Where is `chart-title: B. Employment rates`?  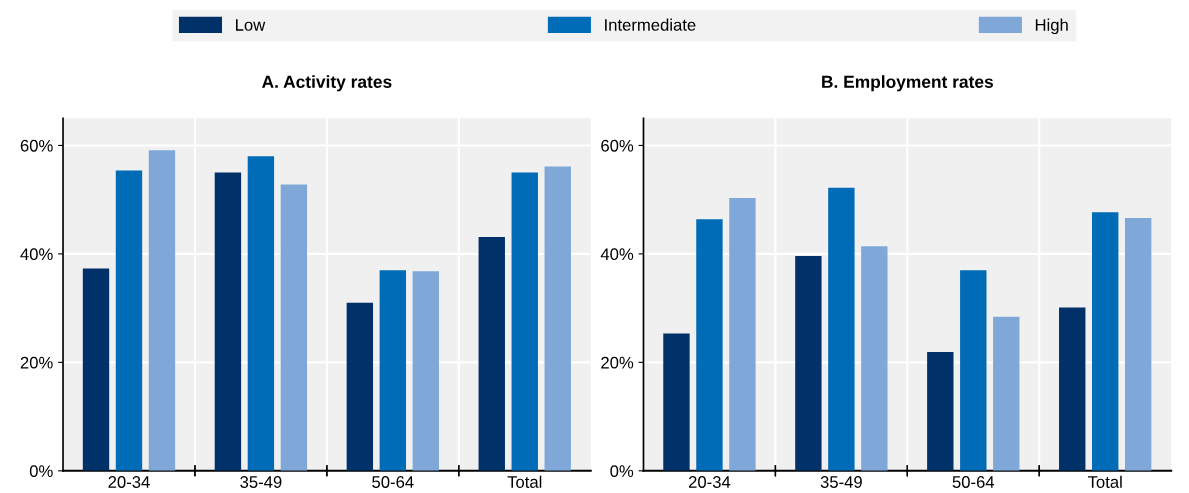
chart-title: B. Employment rates is located at coordinates (907, 83).